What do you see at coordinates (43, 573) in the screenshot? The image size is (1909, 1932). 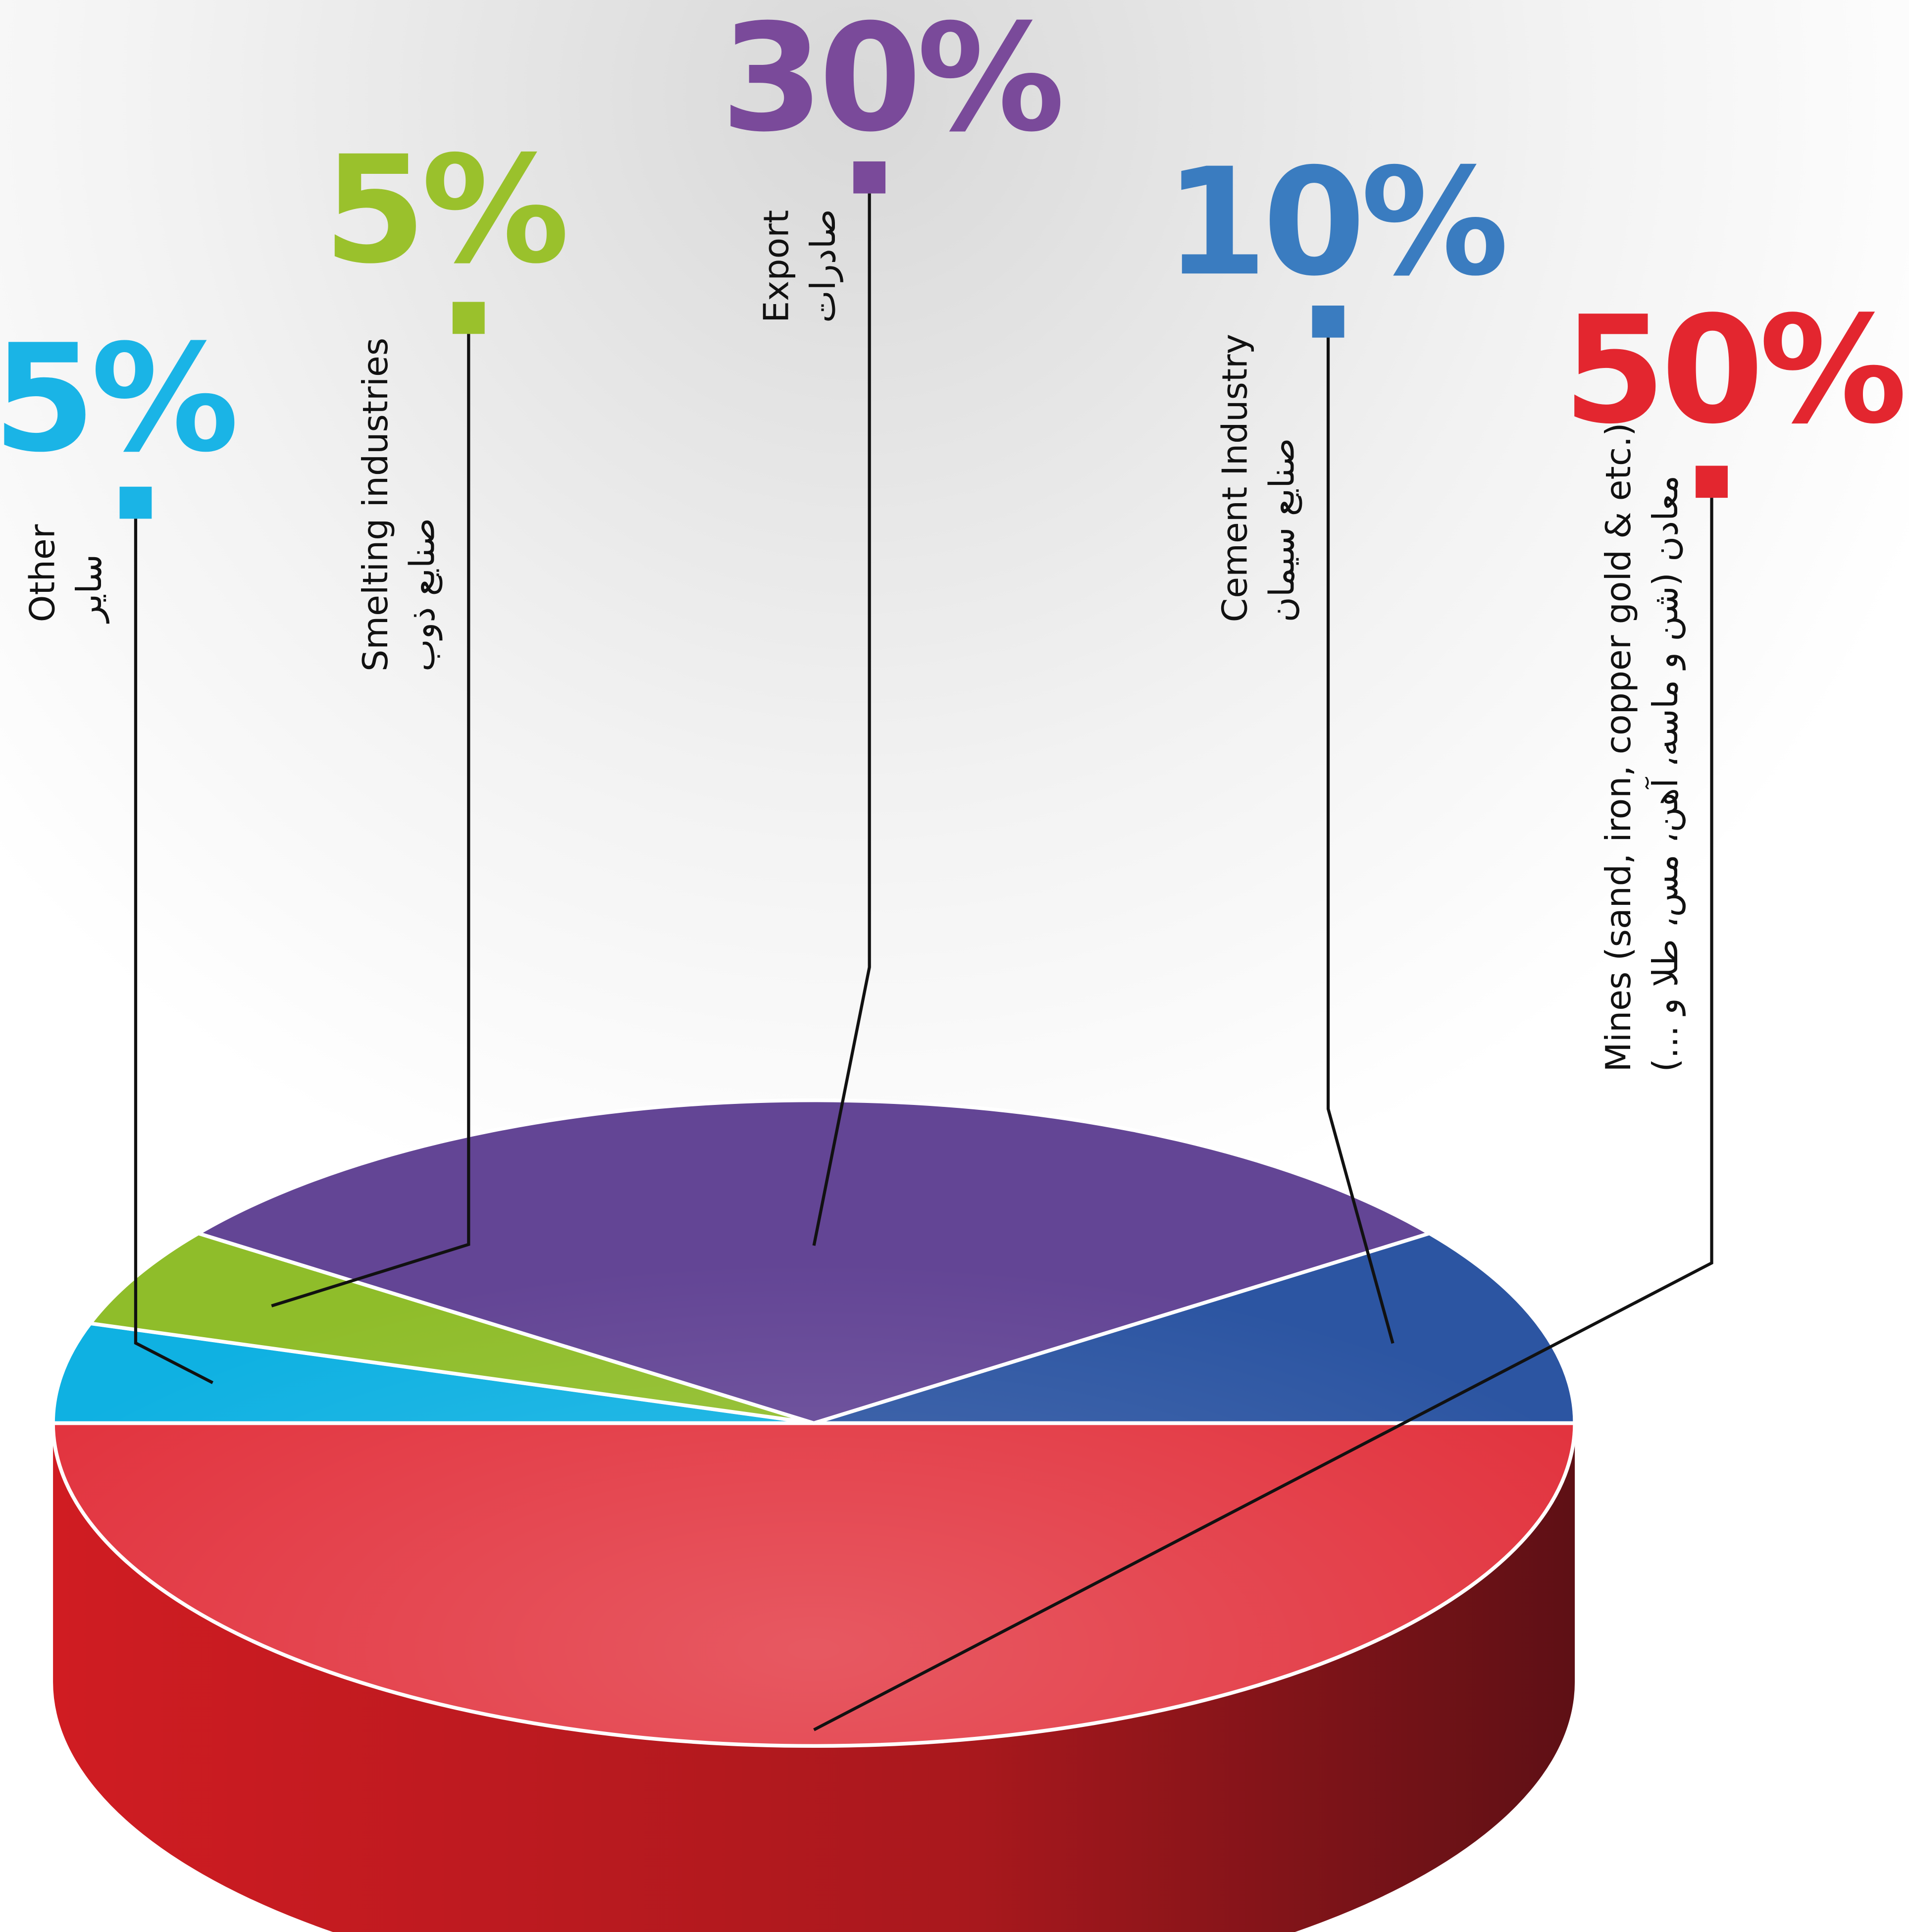 I see `category-label: Other` at bounding box center [43, 573].